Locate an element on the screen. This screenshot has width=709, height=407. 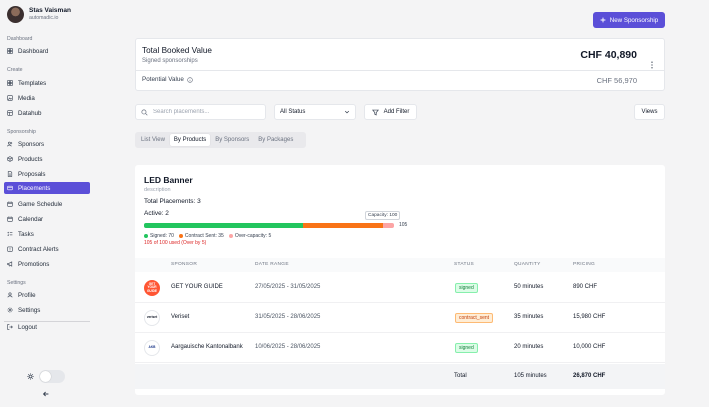
sidebar-item-label: Calendar is located at coordinates (31, 219).